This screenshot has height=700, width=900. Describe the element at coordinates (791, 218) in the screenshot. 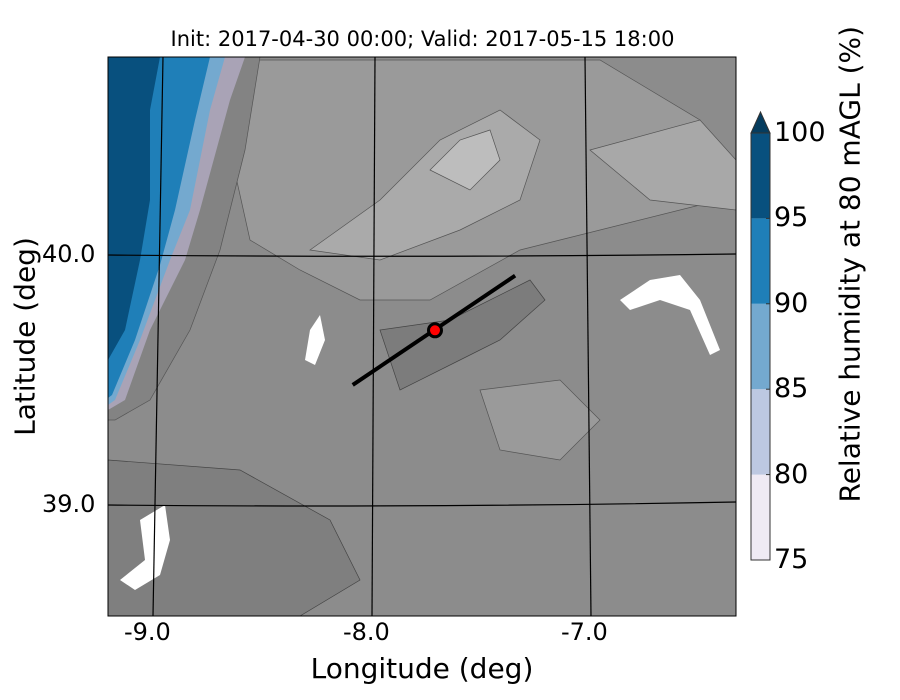

I see `colorbar-tick-label: 95` at that location.